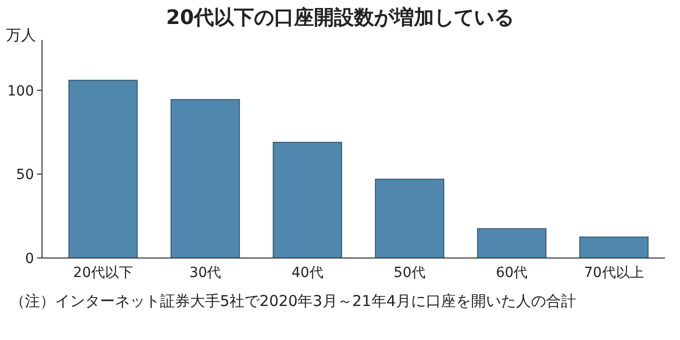 The height and width of the screenshot is (340, 680). I want to click on x-tick-label: 50代, so click(410, 273).